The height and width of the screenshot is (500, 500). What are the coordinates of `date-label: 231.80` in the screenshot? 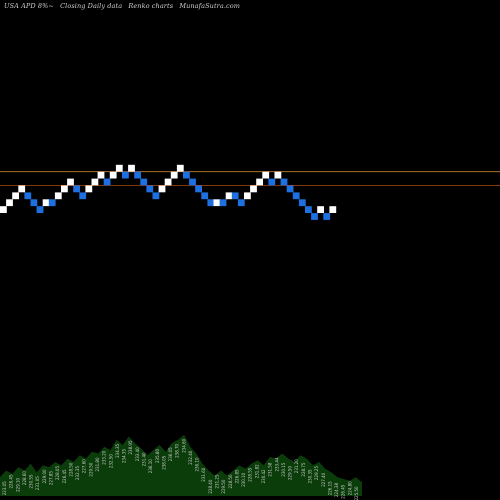 It's located at (97, 464).